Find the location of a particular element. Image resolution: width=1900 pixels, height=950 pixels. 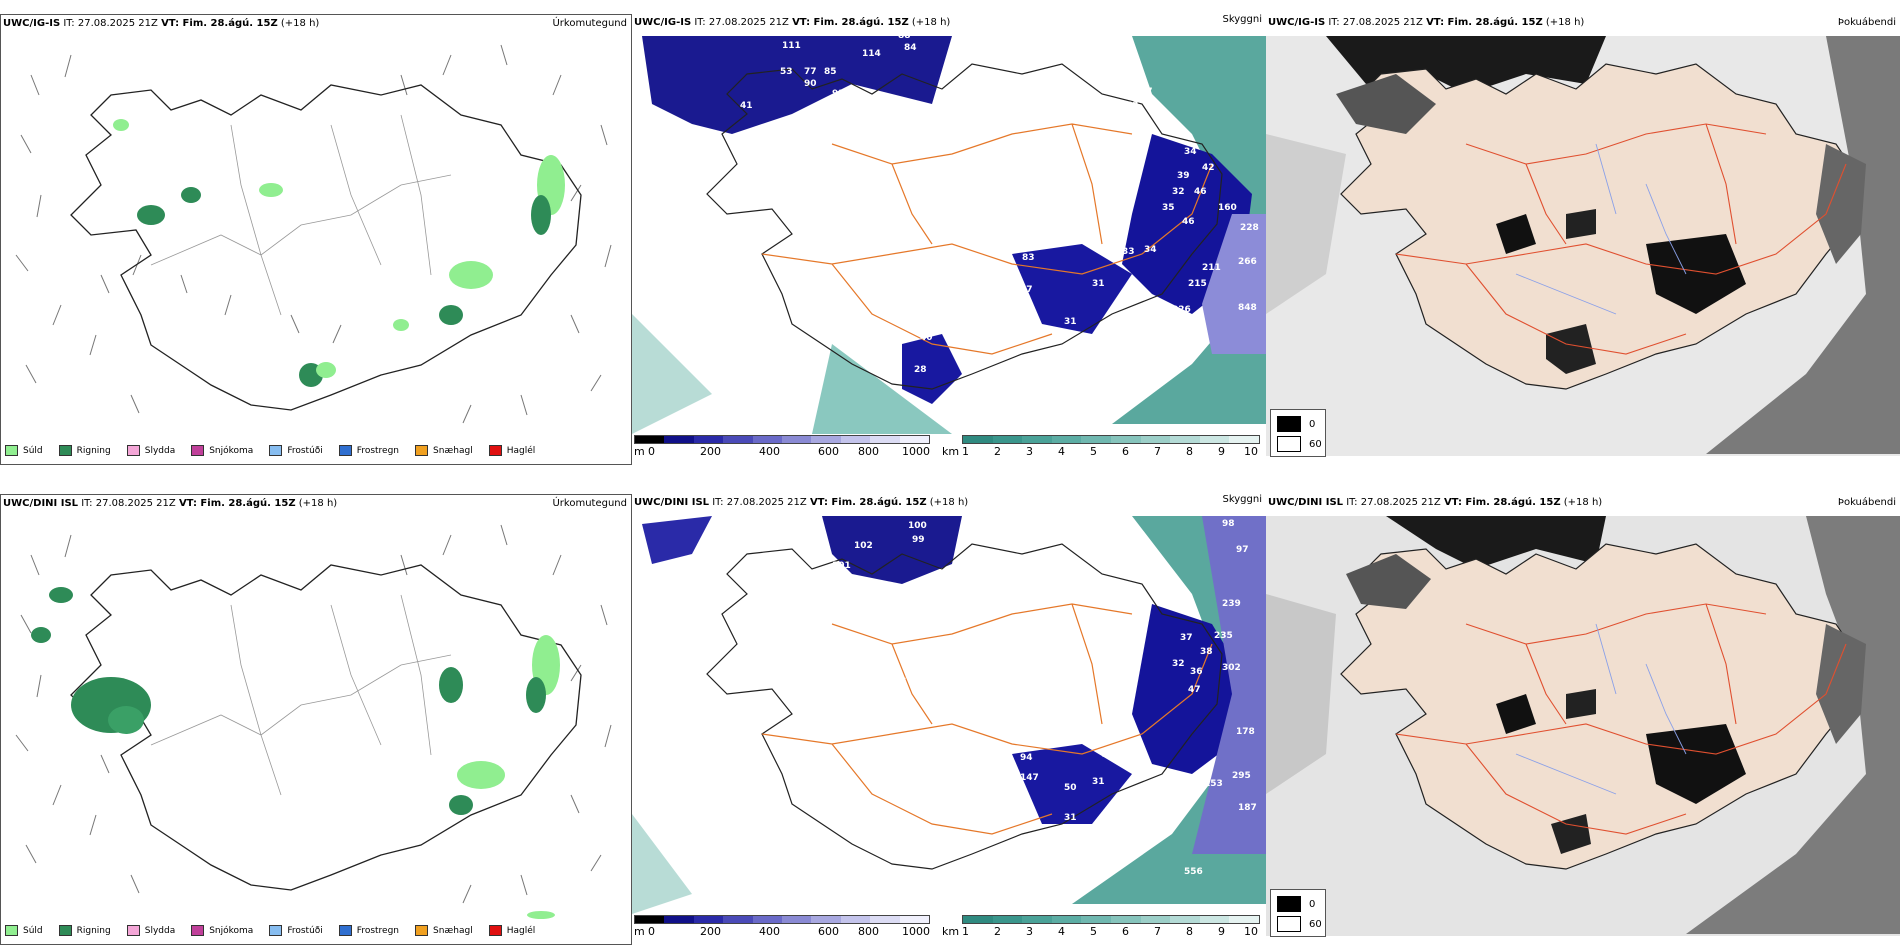

legend-item: Frostúði is located at coordinates (296, 930).